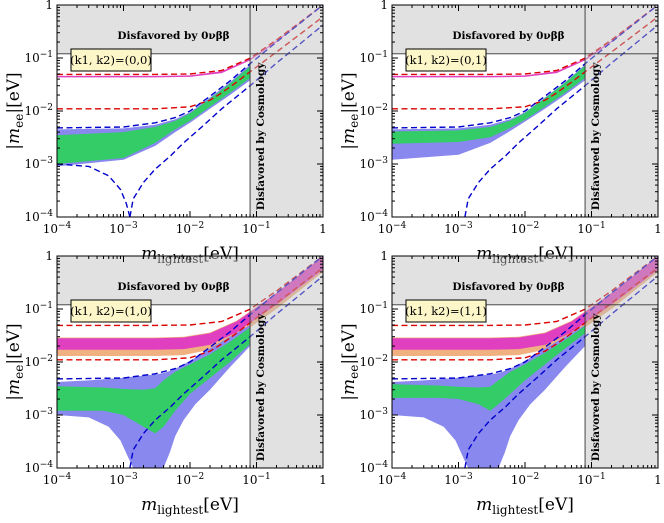 The width and height of the screenshot is (664, 523). I want to click on panel-label-text: (k1, k2)=(1,1), so click(446, 311).